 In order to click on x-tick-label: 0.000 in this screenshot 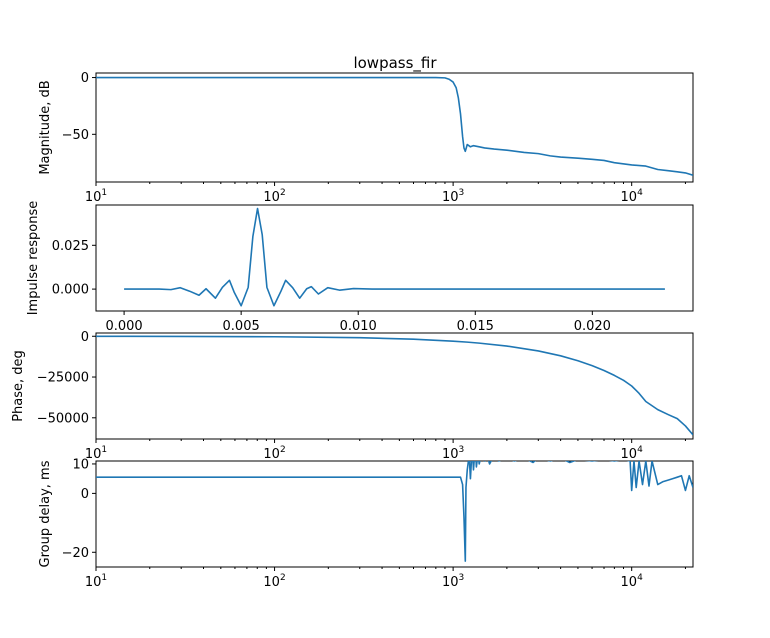, I will do `click(123, 326)`.